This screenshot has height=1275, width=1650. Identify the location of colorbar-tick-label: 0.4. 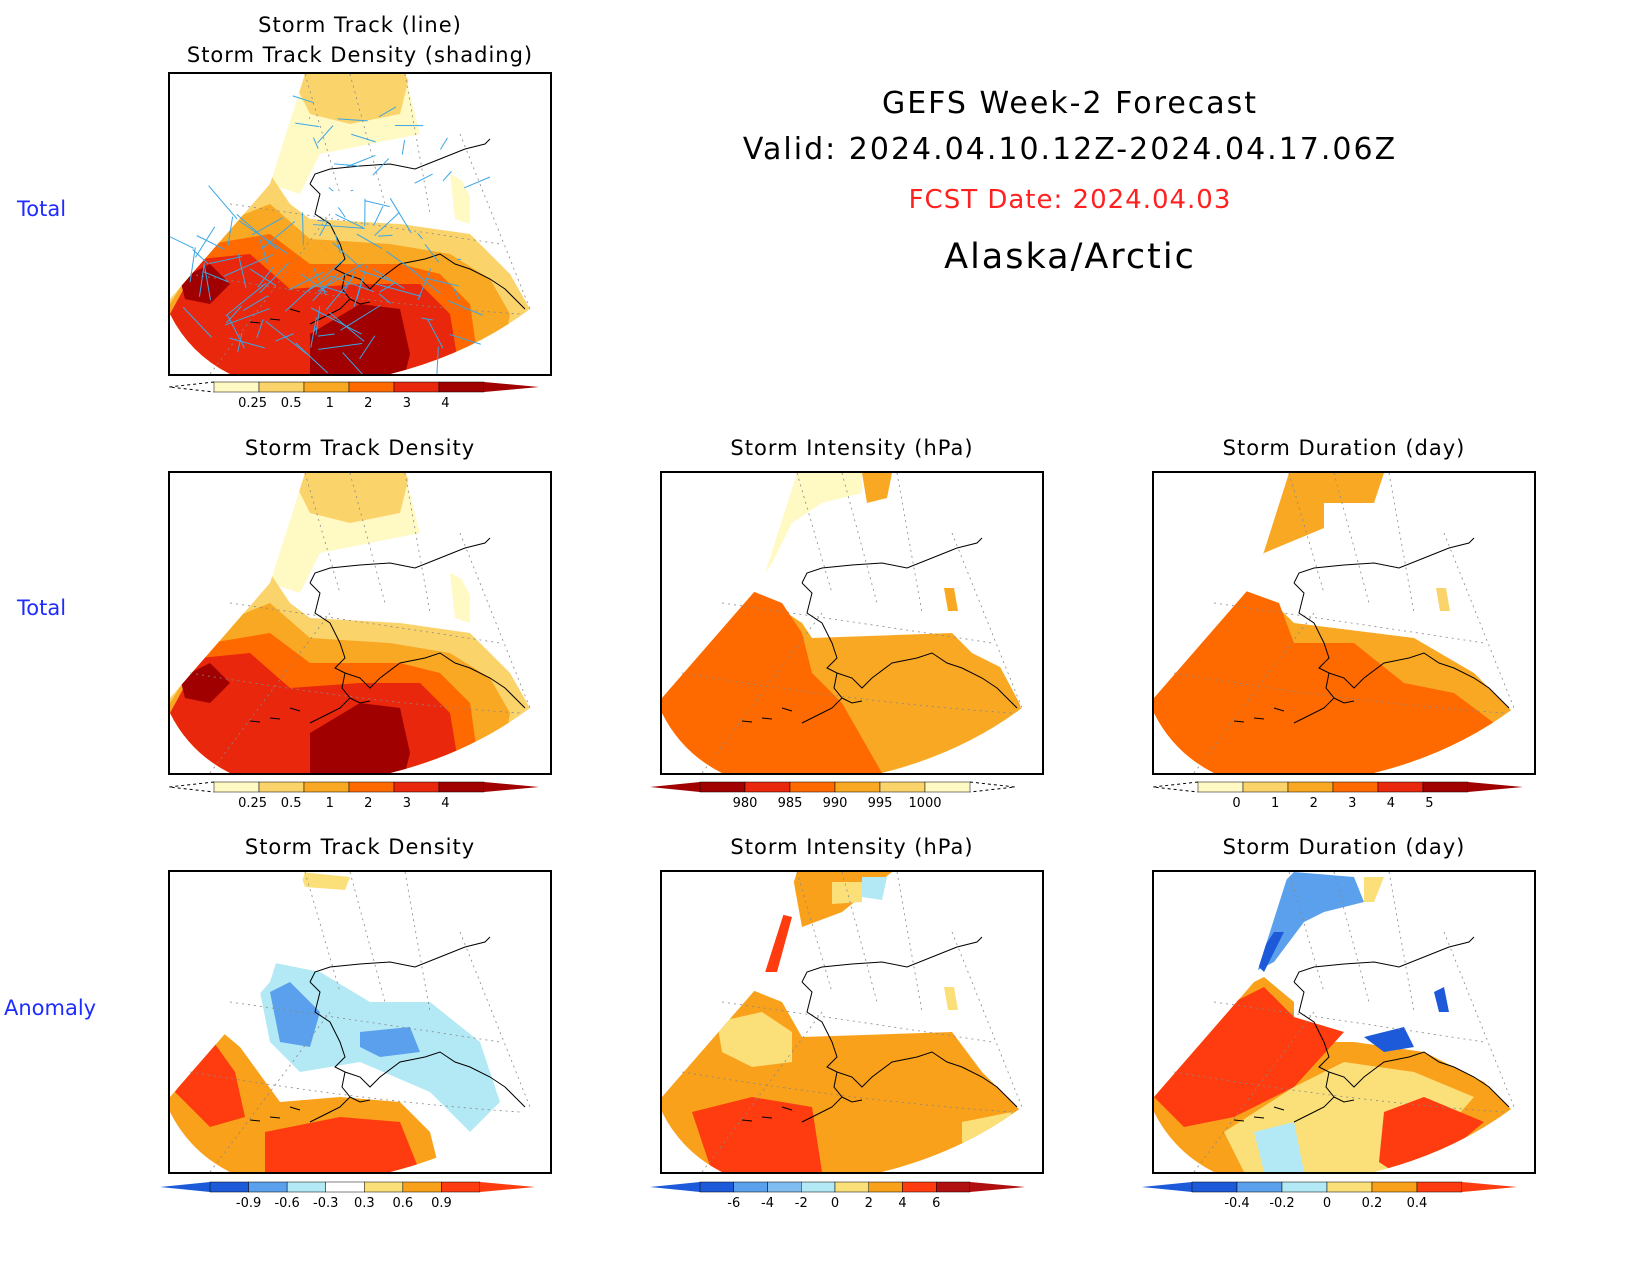
(1417, 1203).